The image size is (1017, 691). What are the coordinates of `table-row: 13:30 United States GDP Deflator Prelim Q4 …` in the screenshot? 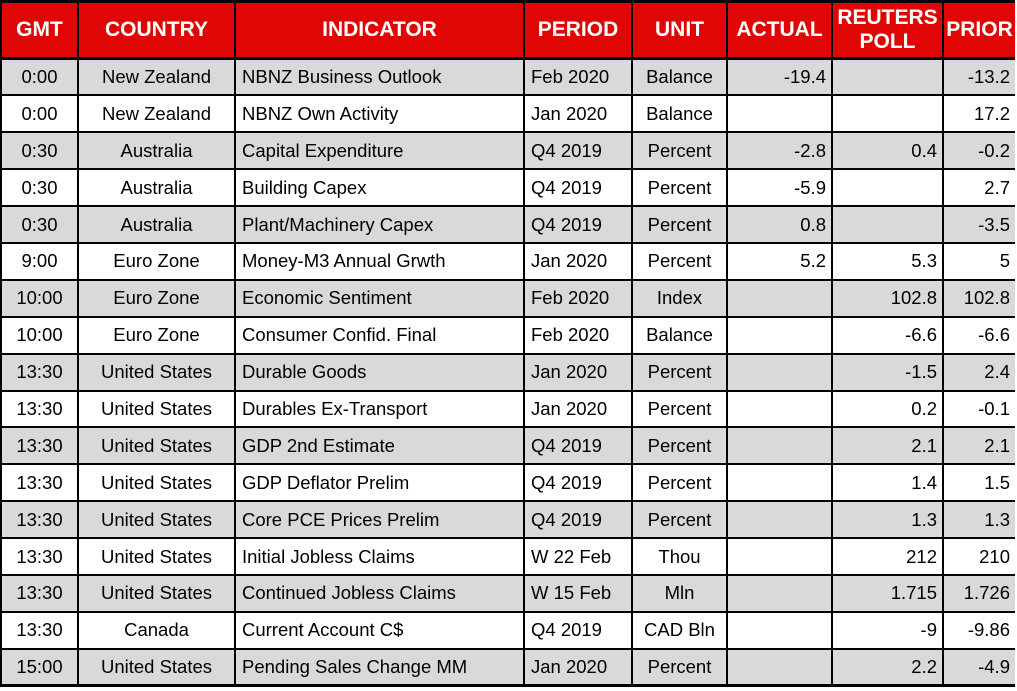 It's located at (507, 483).